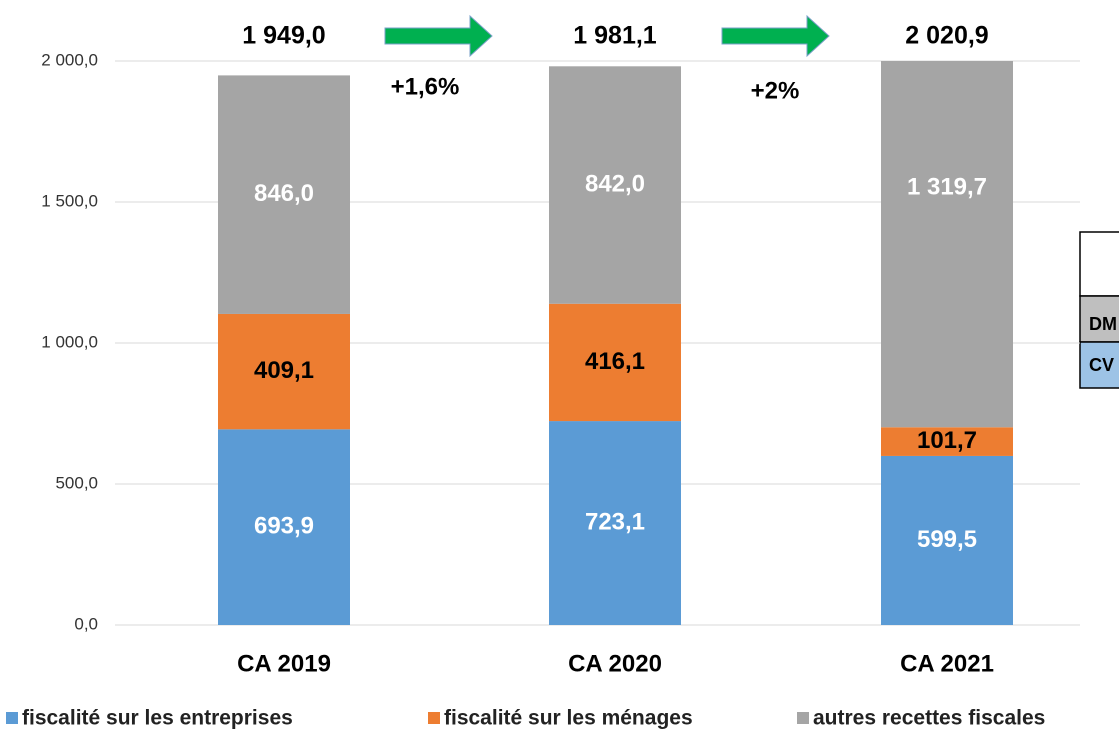 This screenshot has width=1119, height=735. I want to click on x-tick-label: CA 2020, so click(615, 663).